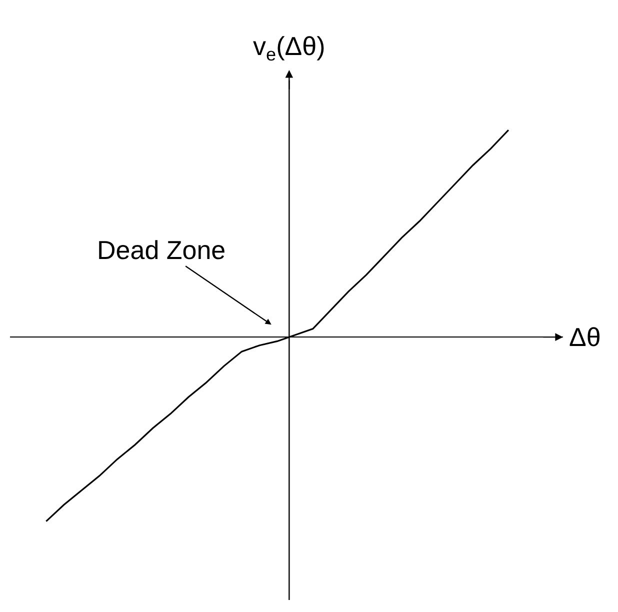 This screenshot has height=612, width=618. Describe the element at coordinates (161, 250) in the screenshot. I see `annotation: Dead Zone` at that location.